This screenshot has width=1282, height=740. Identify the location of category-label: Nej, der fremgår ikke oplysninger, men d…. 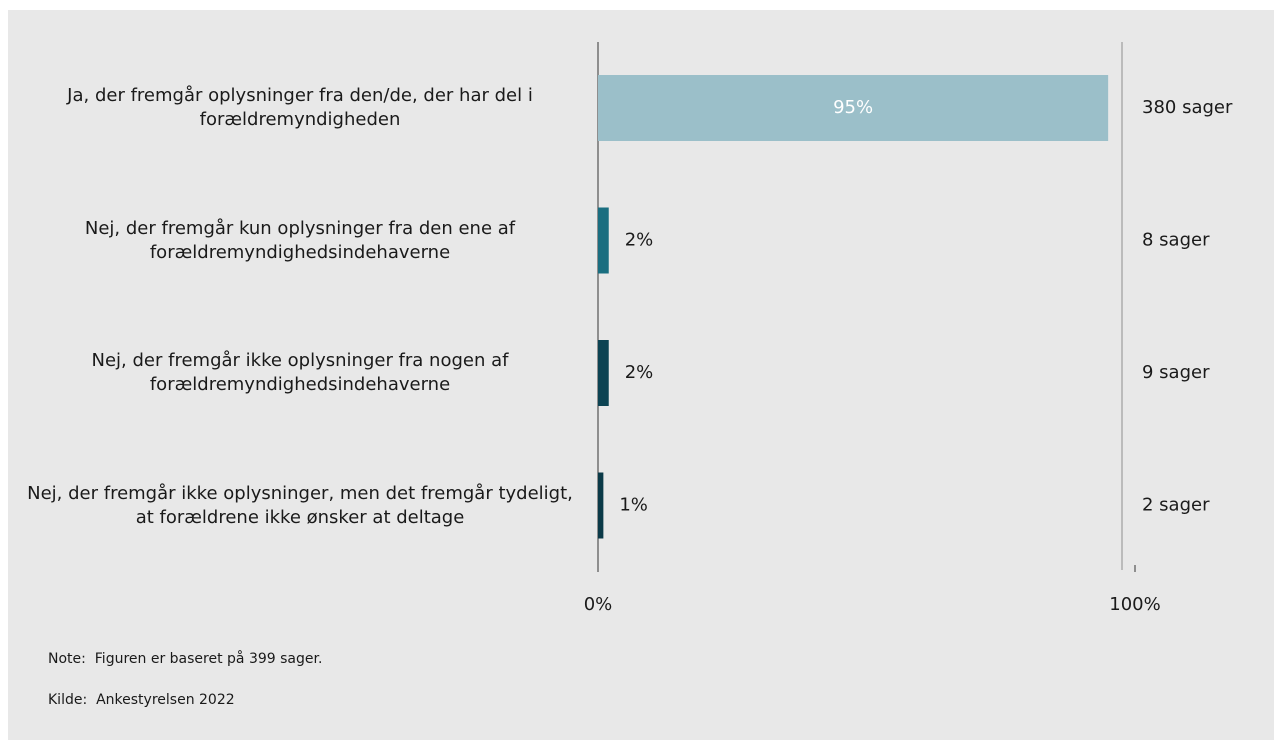
(300, 505).